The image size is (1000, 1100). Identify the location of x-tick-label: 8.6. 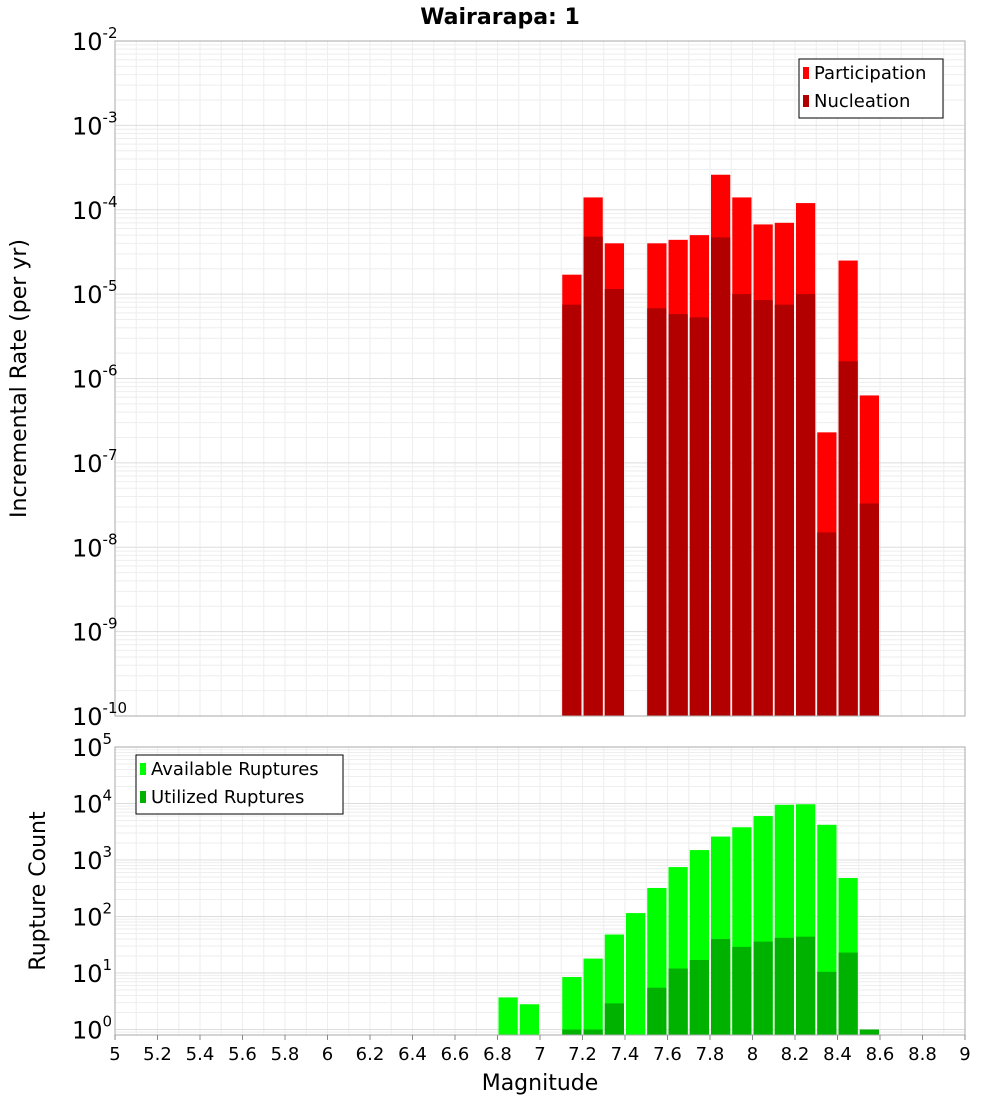
(880, 1054).